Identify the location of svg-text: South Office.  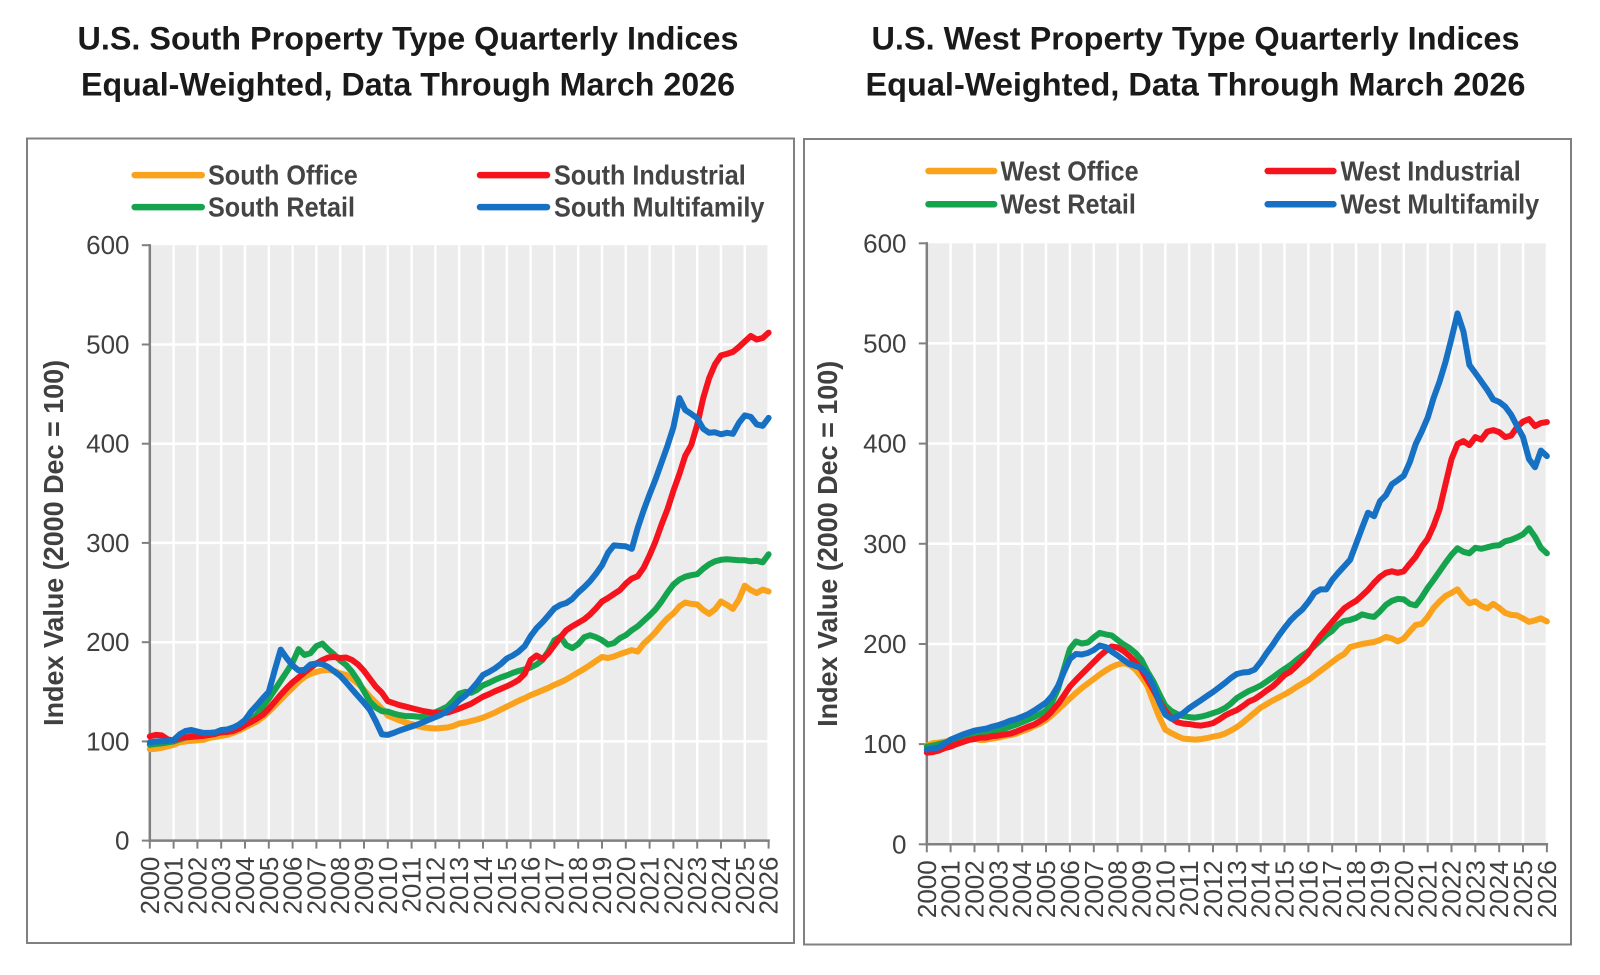
(283, 175).